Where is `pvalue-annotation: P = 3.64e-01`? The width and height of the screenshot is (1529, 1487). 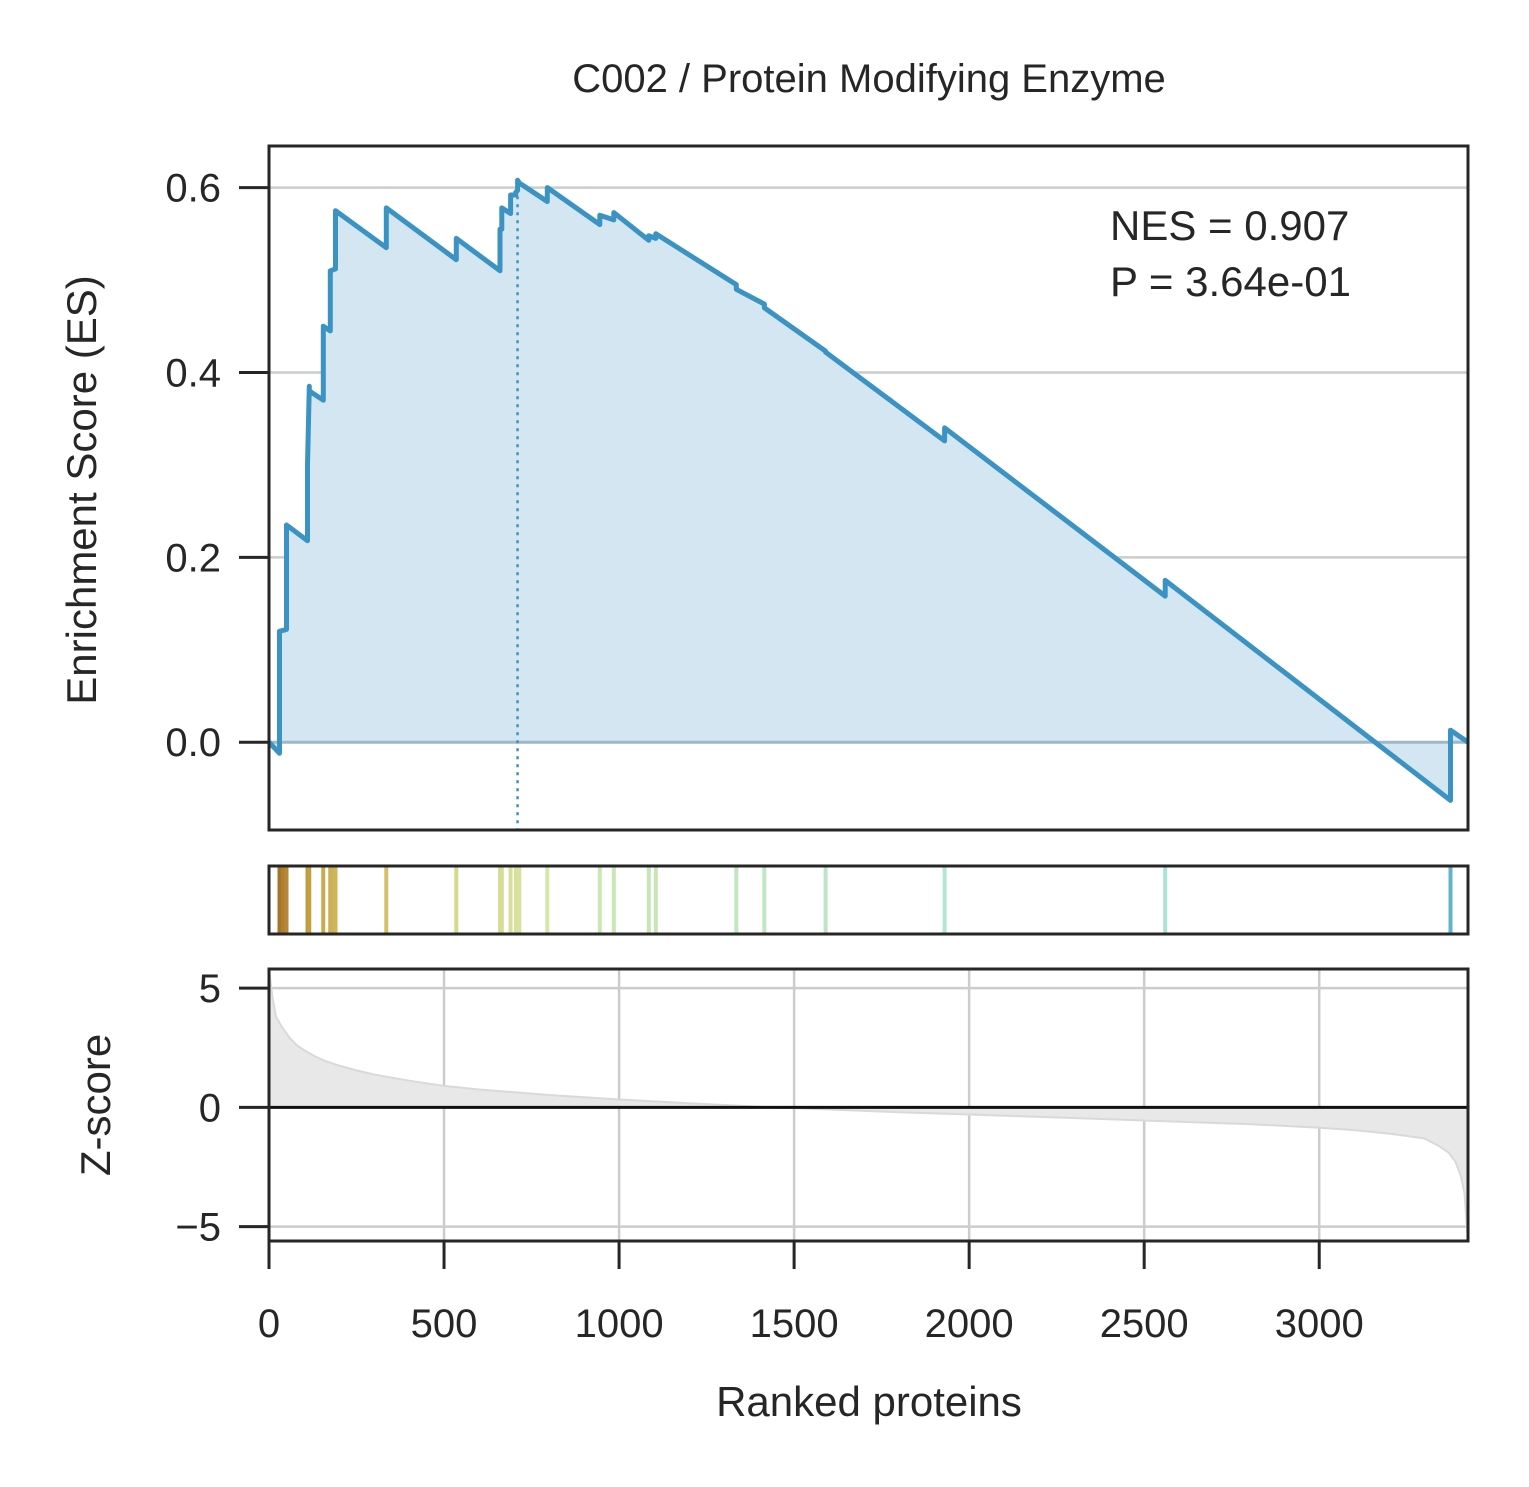 pvalue-annotation: P = 3.64e-01 is located at coordinates (1230, 281).